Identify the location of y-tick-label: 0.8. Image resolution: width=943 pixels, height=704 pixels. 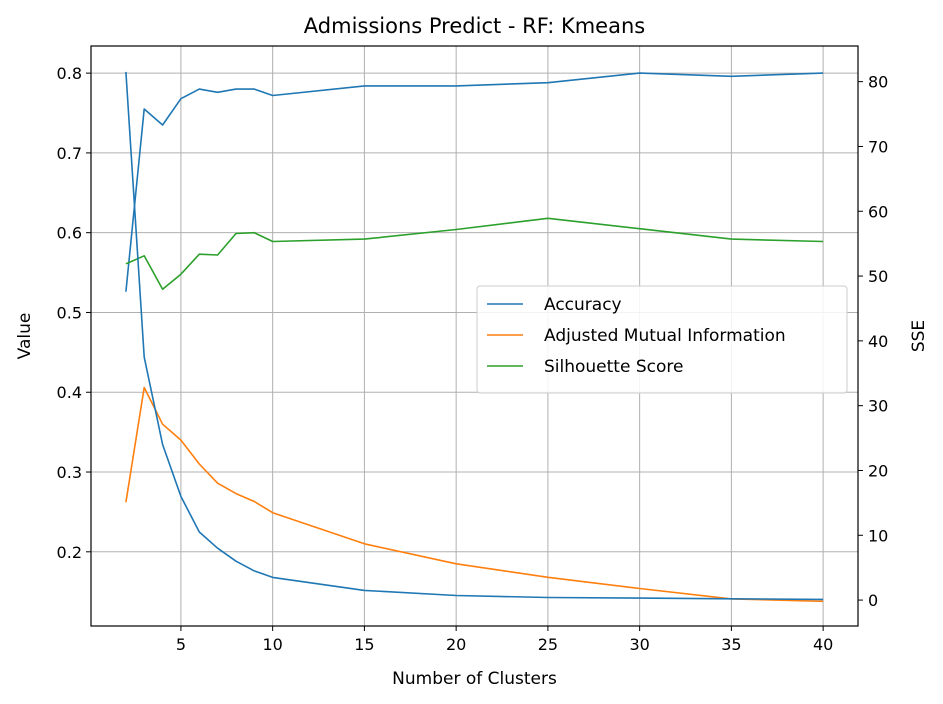
(69, 73).